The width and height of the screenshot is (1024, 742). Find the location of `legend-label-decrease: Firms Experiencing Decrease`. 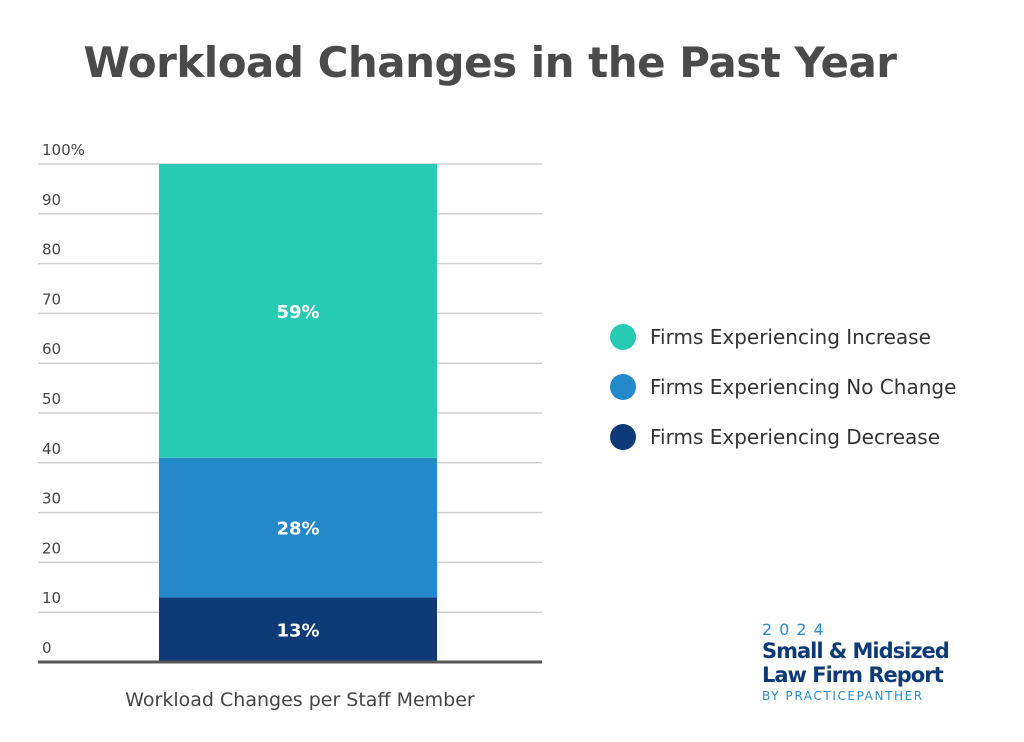

legend-label-decrease: Firms Experiencing Decrease is located at coordinates (795, 437).